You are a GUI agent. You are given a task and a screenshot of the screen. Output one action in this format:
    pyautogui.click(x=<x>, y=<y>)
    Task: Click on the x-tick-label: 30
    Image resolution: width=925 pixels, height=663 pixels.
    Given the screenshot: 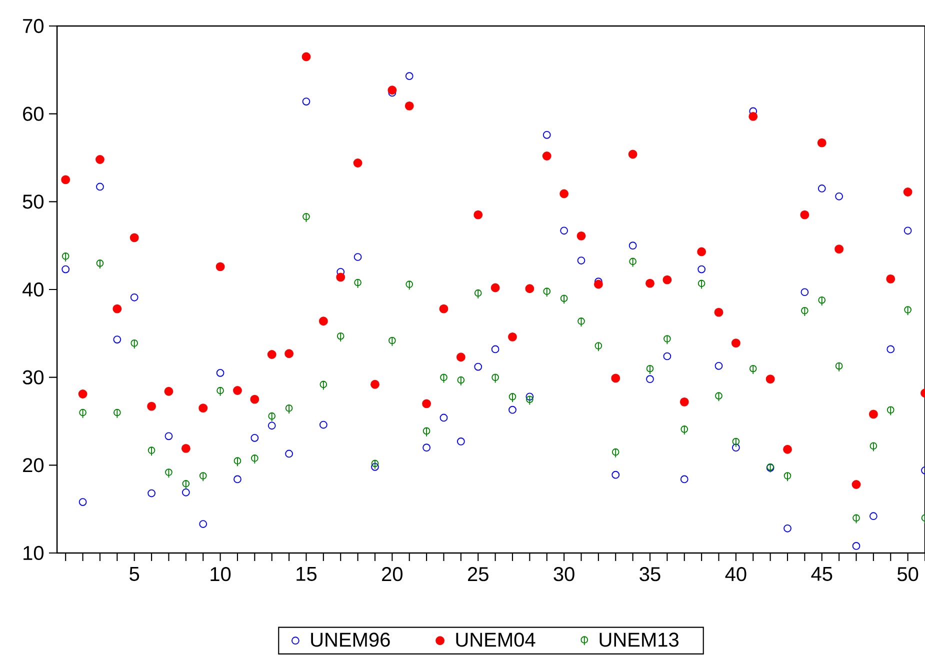 What is the action you would take?
    pyautogui.click(x=564, y=574)
    